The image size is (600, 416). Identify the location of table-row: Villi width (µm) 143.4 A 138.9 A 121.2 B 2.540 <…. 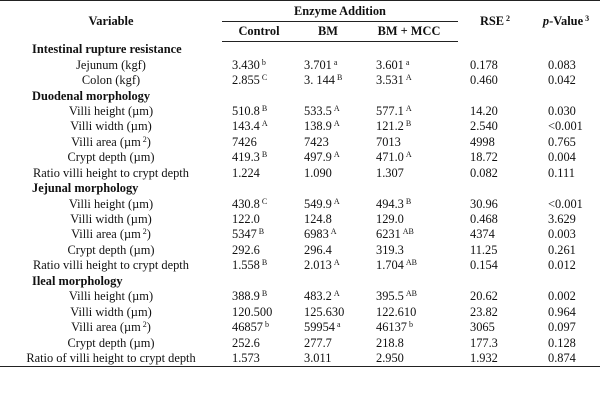
(300, 126).